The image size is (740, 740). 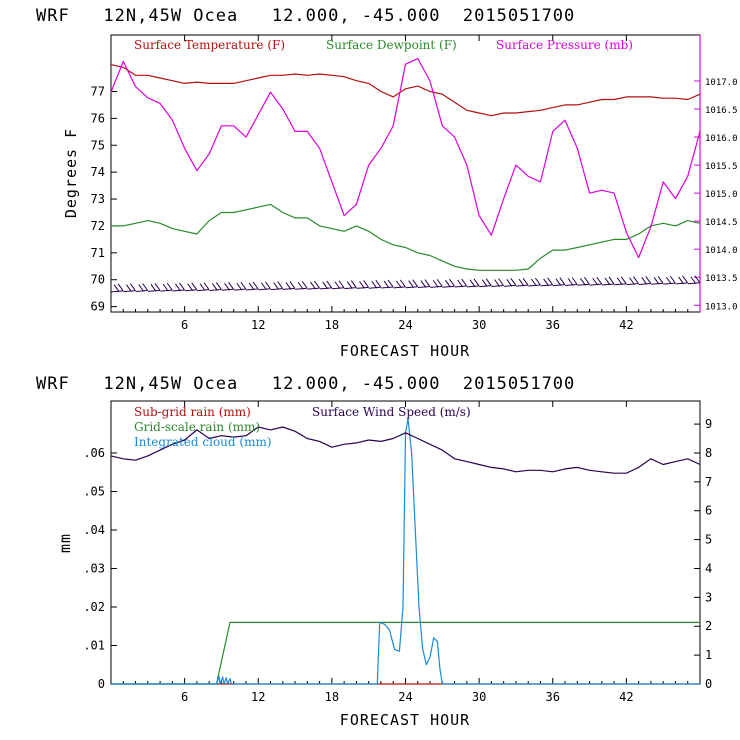 What do you see at coordinates (332, 697) in the screenshot?
I see `x-tick-label: 18` at bounding box center [332, 697].